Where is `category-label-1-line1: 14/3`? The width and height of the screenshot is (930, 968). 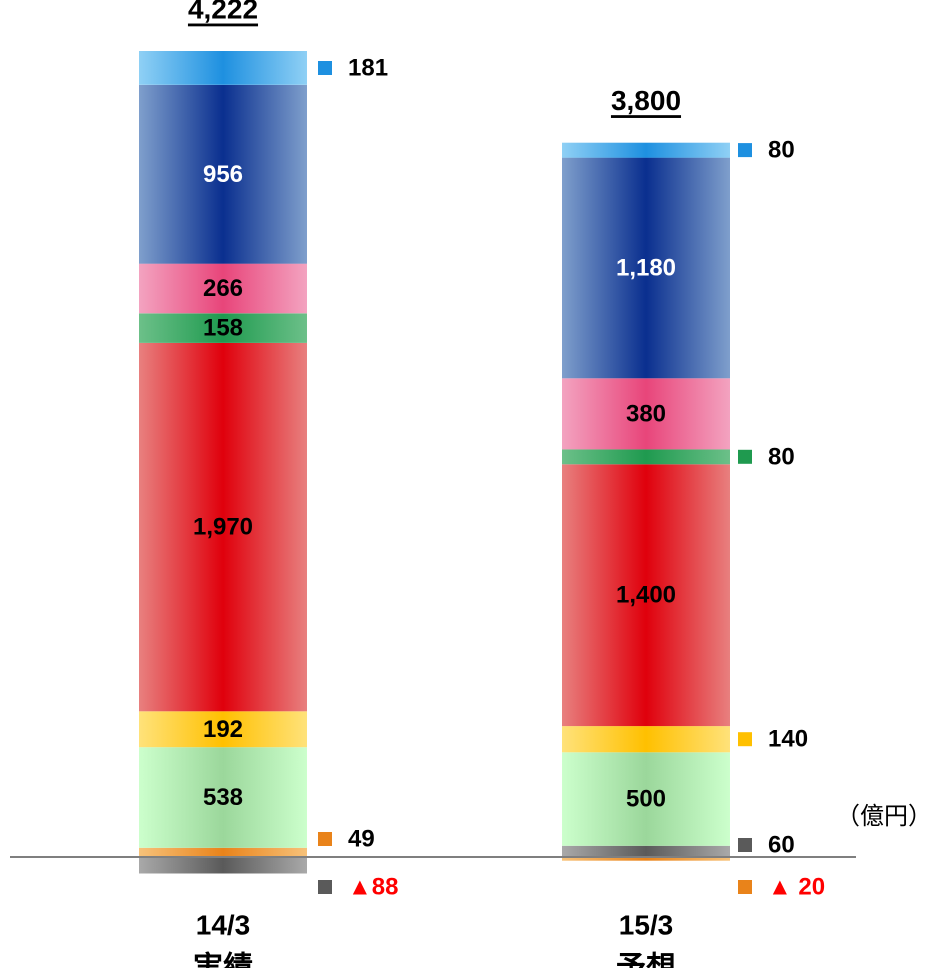 category-label-1-line1: 14/3 is located at coordinates (223, 925).